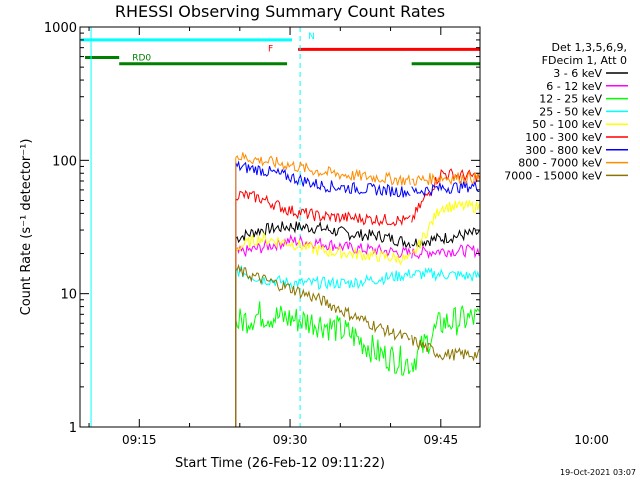 The height and width of the screenshot is (480, 640). Describe the element at coordinates (311, 37) in the screenshot. I see `flag-label: N` at that location.